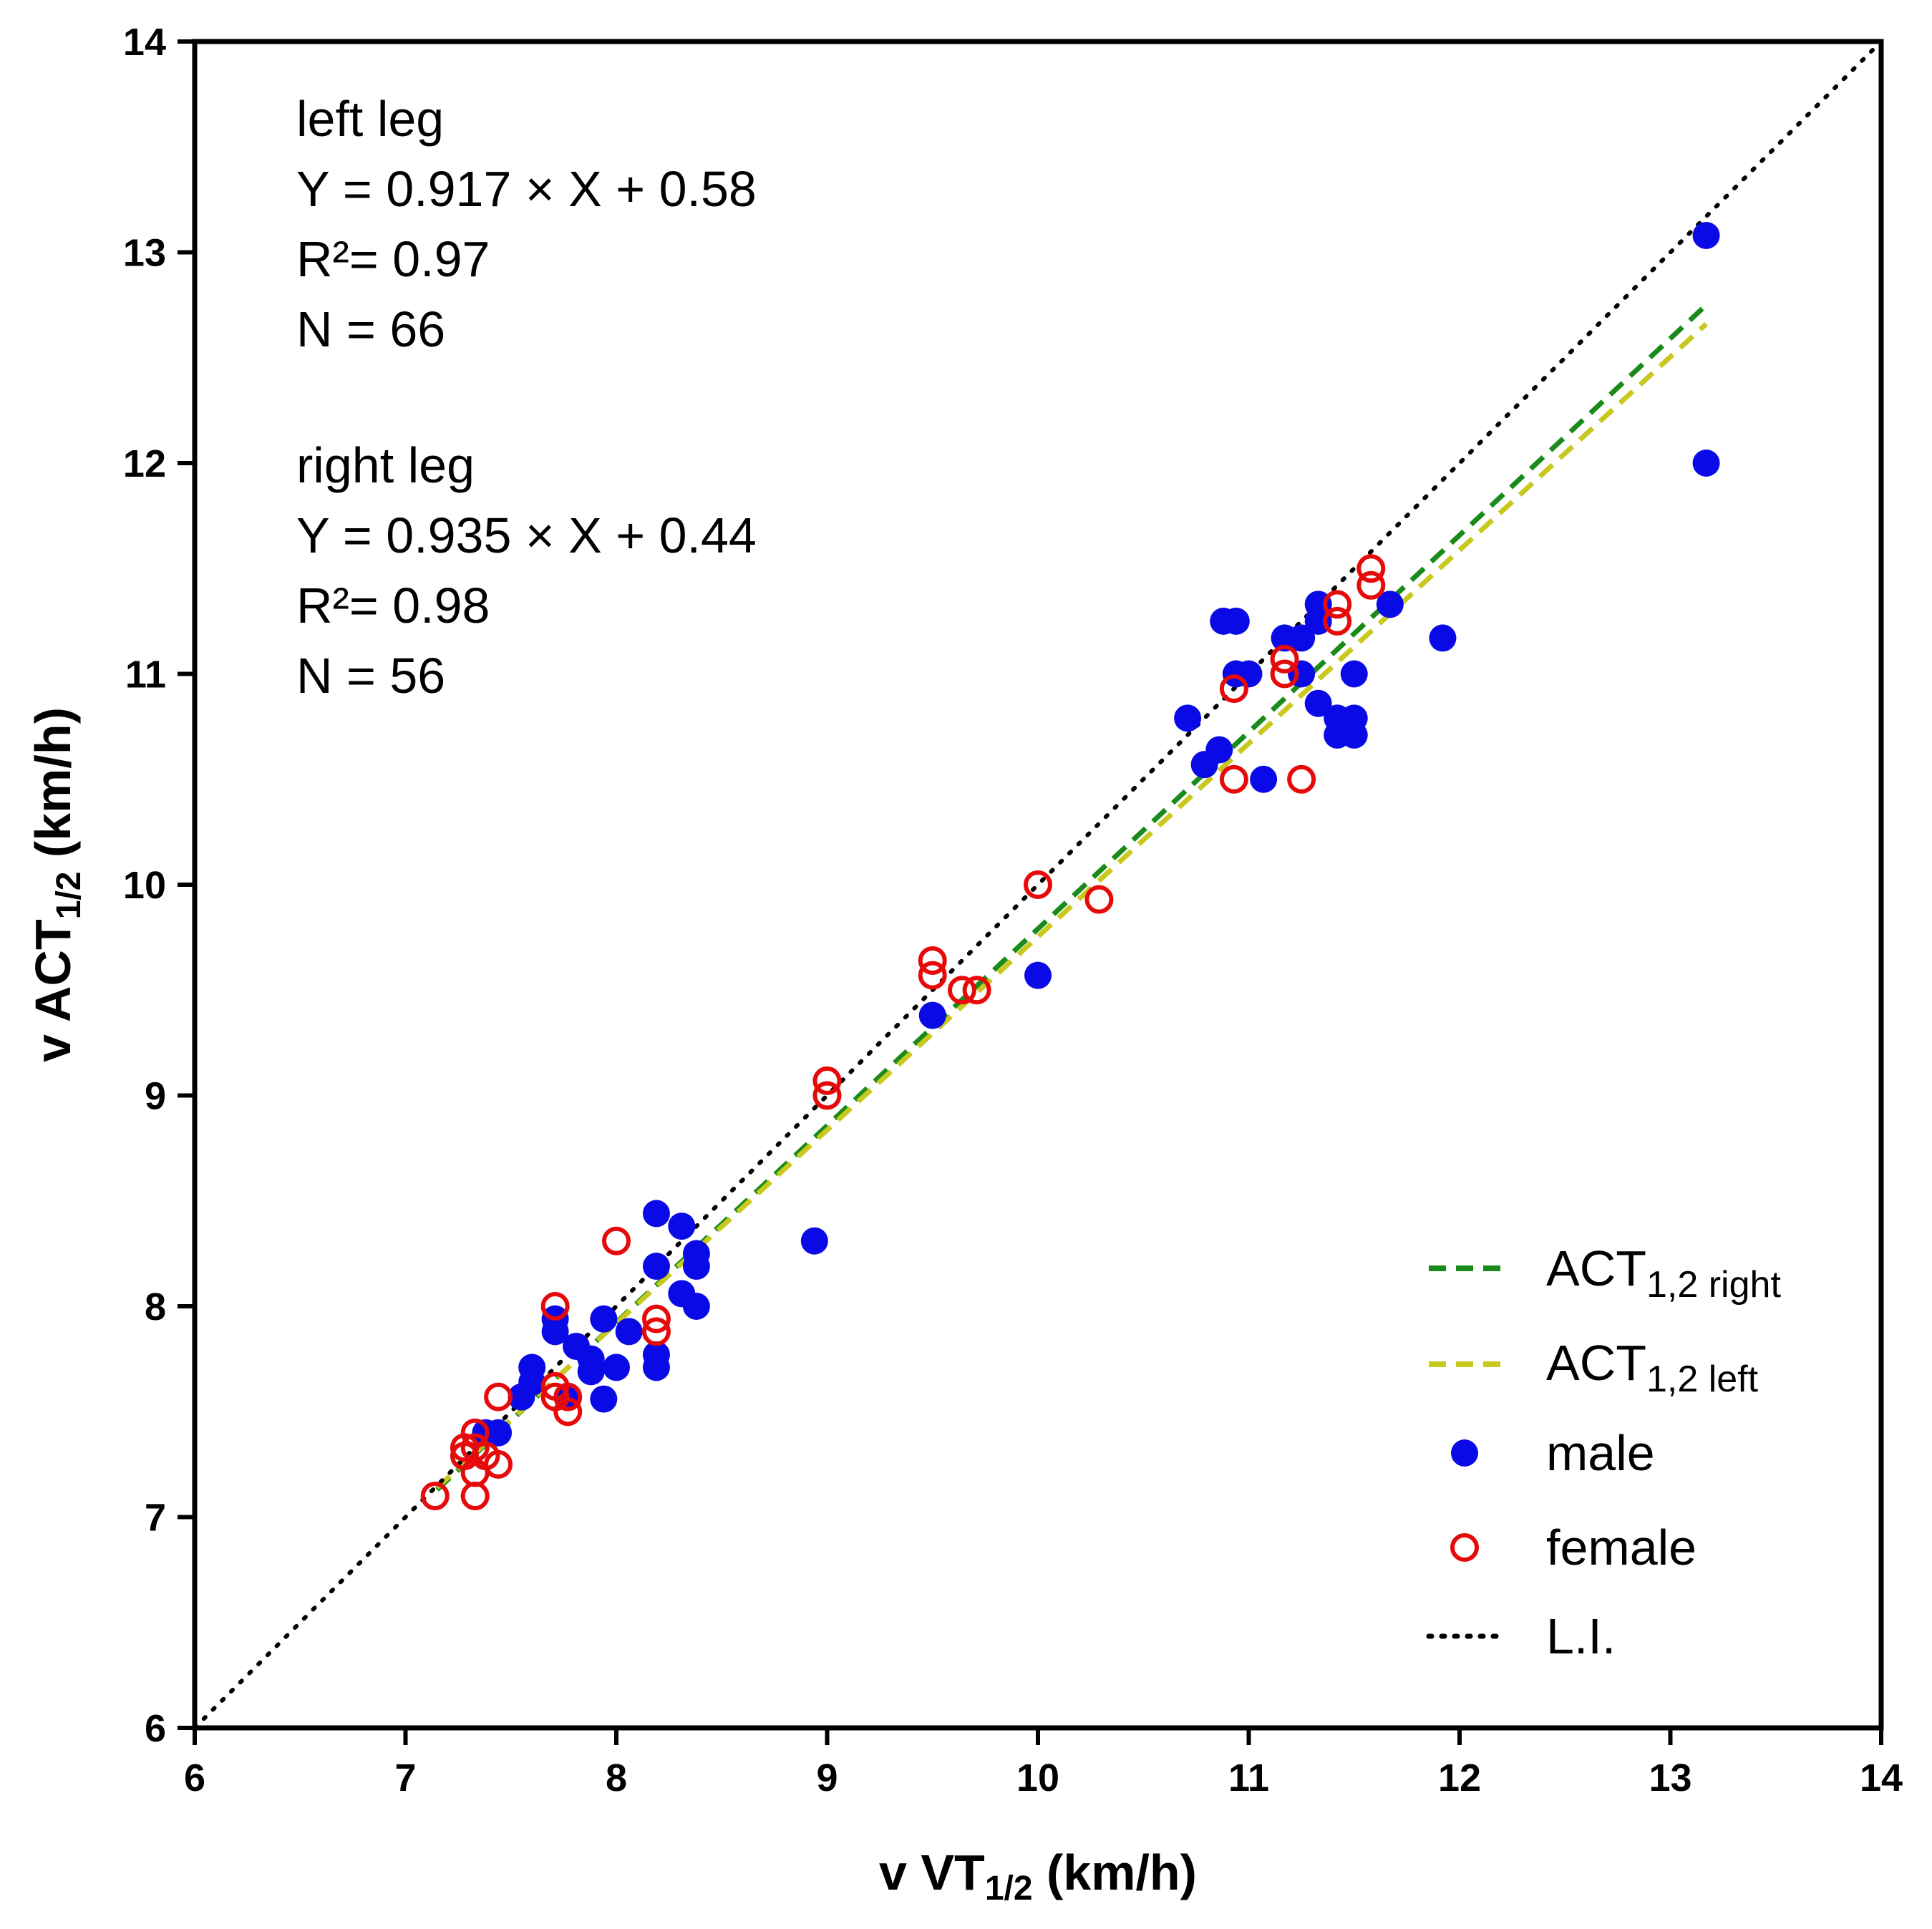 The image size is (1932, 1929). What do you see at coordinates (1703, 1379) in the screenshot?
I see `legend-act-left-sub: 1,2 left` at bounding box center [1703, 1379].